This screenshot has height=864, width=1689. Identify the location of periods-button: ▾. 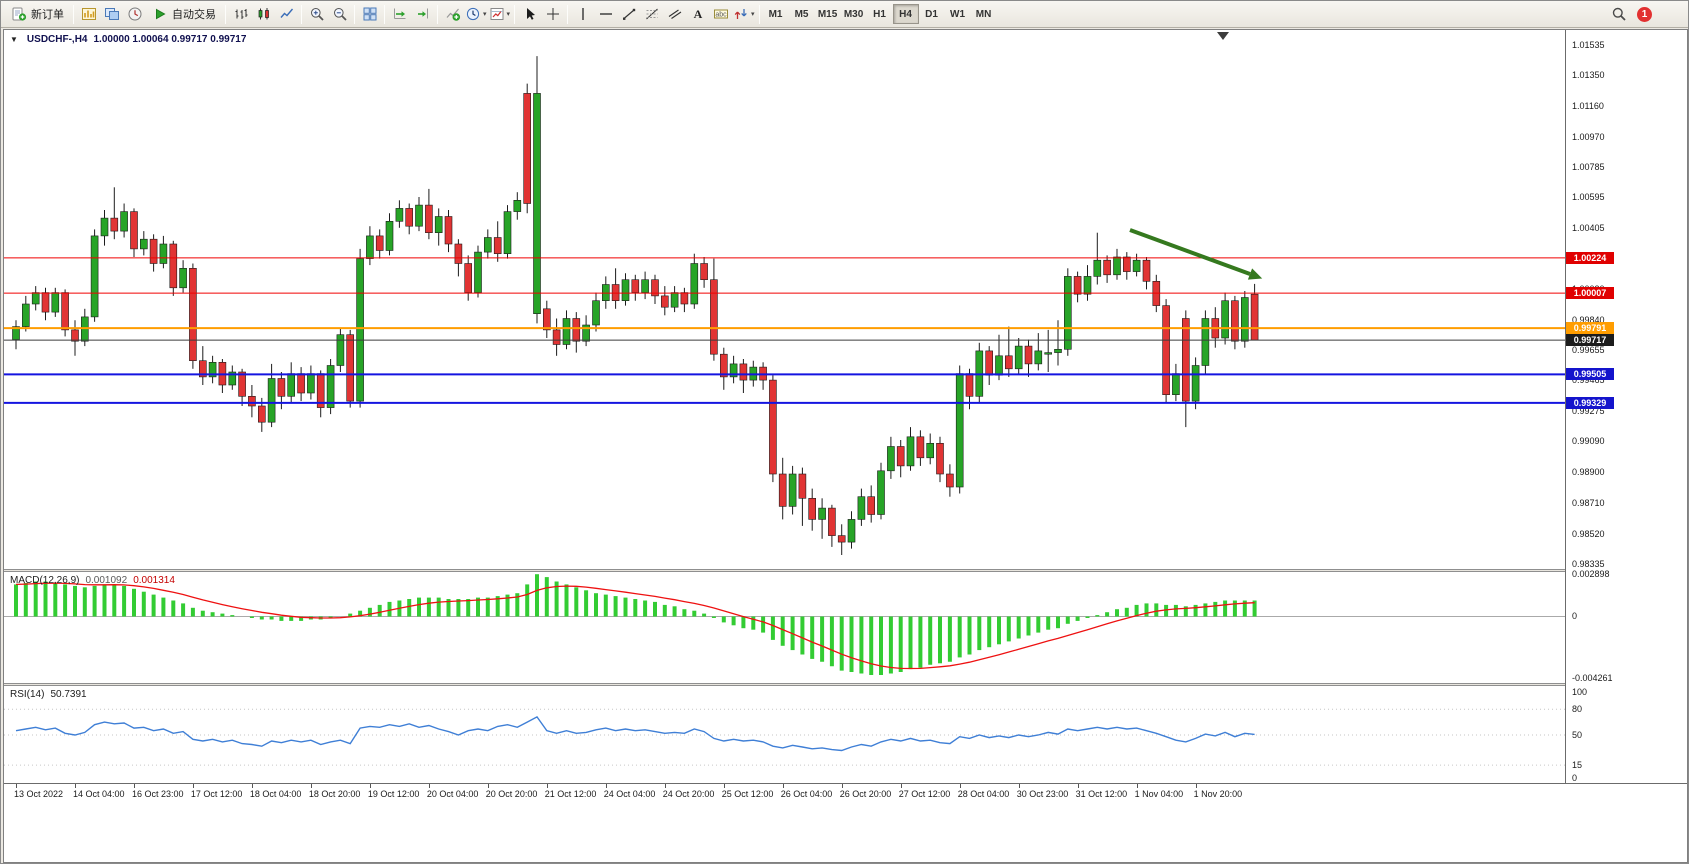
(476, 14).